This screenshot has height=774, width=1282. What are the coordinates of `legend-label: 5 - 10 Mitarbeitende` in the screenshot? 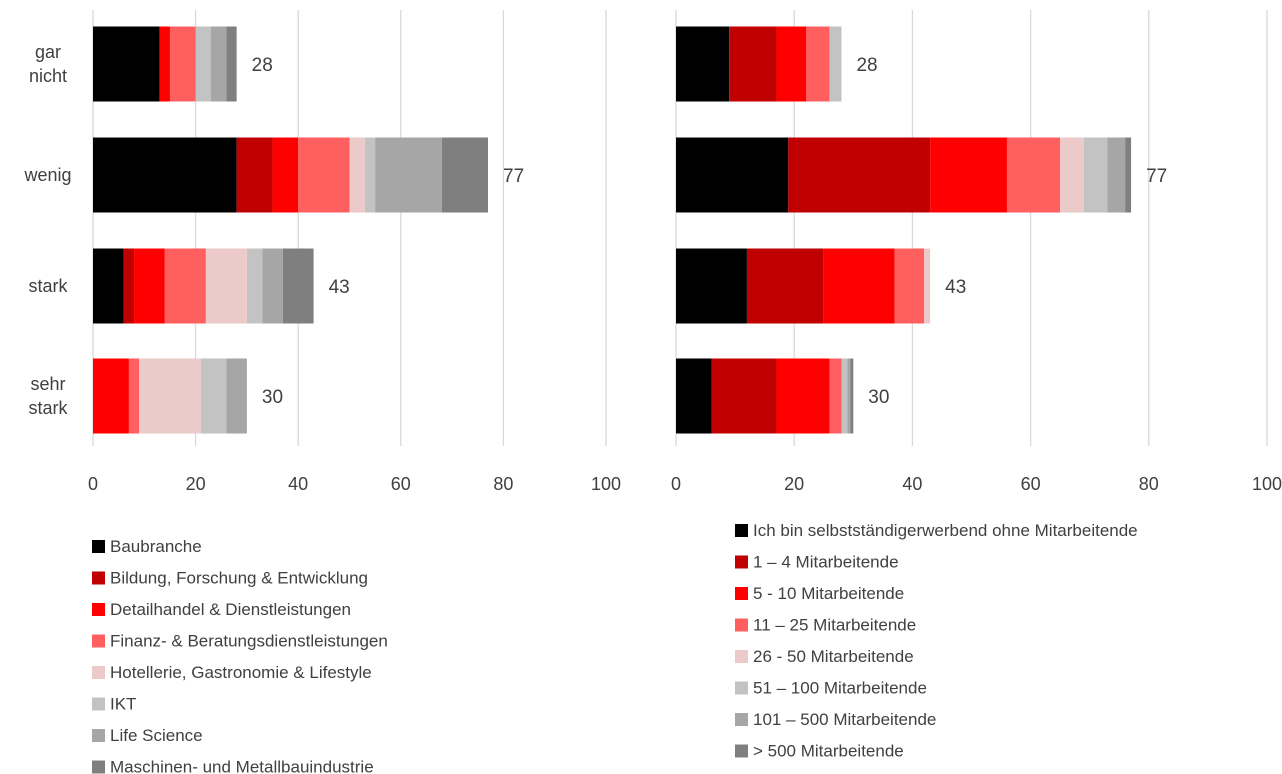 It's located at (828, 593).